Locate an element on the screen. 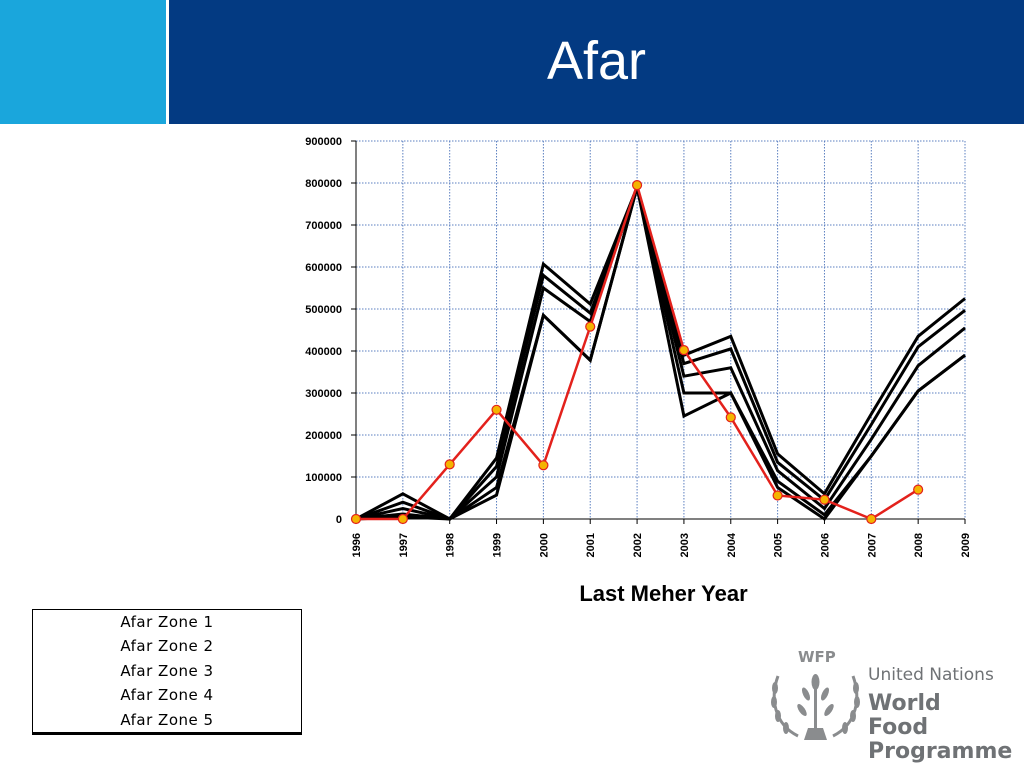 This screenshot has width=1024, height=768. legend-item-zone-5: Afar Zone 5 is located at coordinates (167, 719).